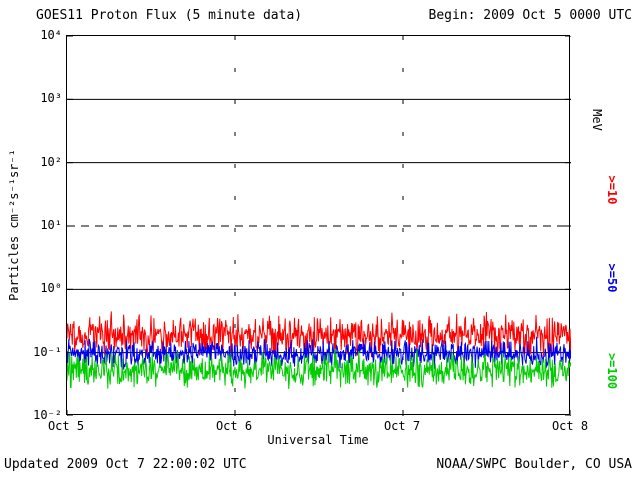  I want to click on series-label-50: >=50, so click(612, 278).